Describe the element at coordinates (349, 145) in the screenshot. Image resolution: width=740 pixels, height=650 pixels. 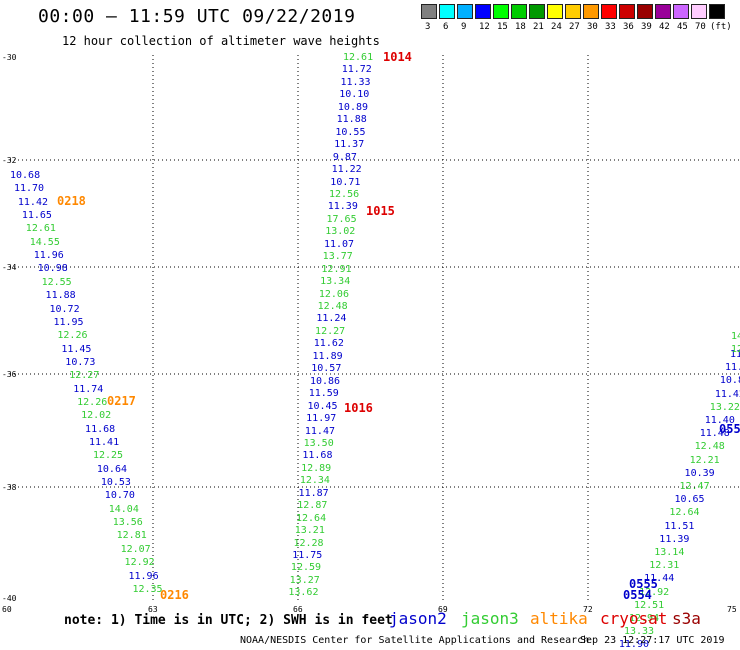
I see `wave-height-label: 11.37` at that location.